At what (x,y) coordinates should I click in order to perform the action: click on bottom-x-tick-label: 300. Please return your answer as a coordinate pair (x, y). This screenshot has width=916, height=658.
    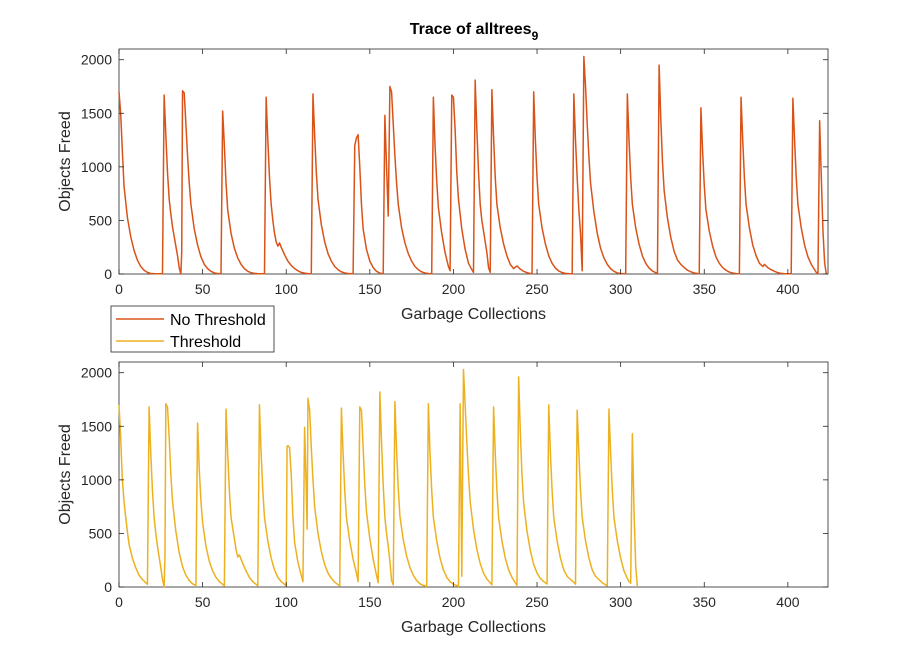
    Looking at the image, I should click on (621, 602).